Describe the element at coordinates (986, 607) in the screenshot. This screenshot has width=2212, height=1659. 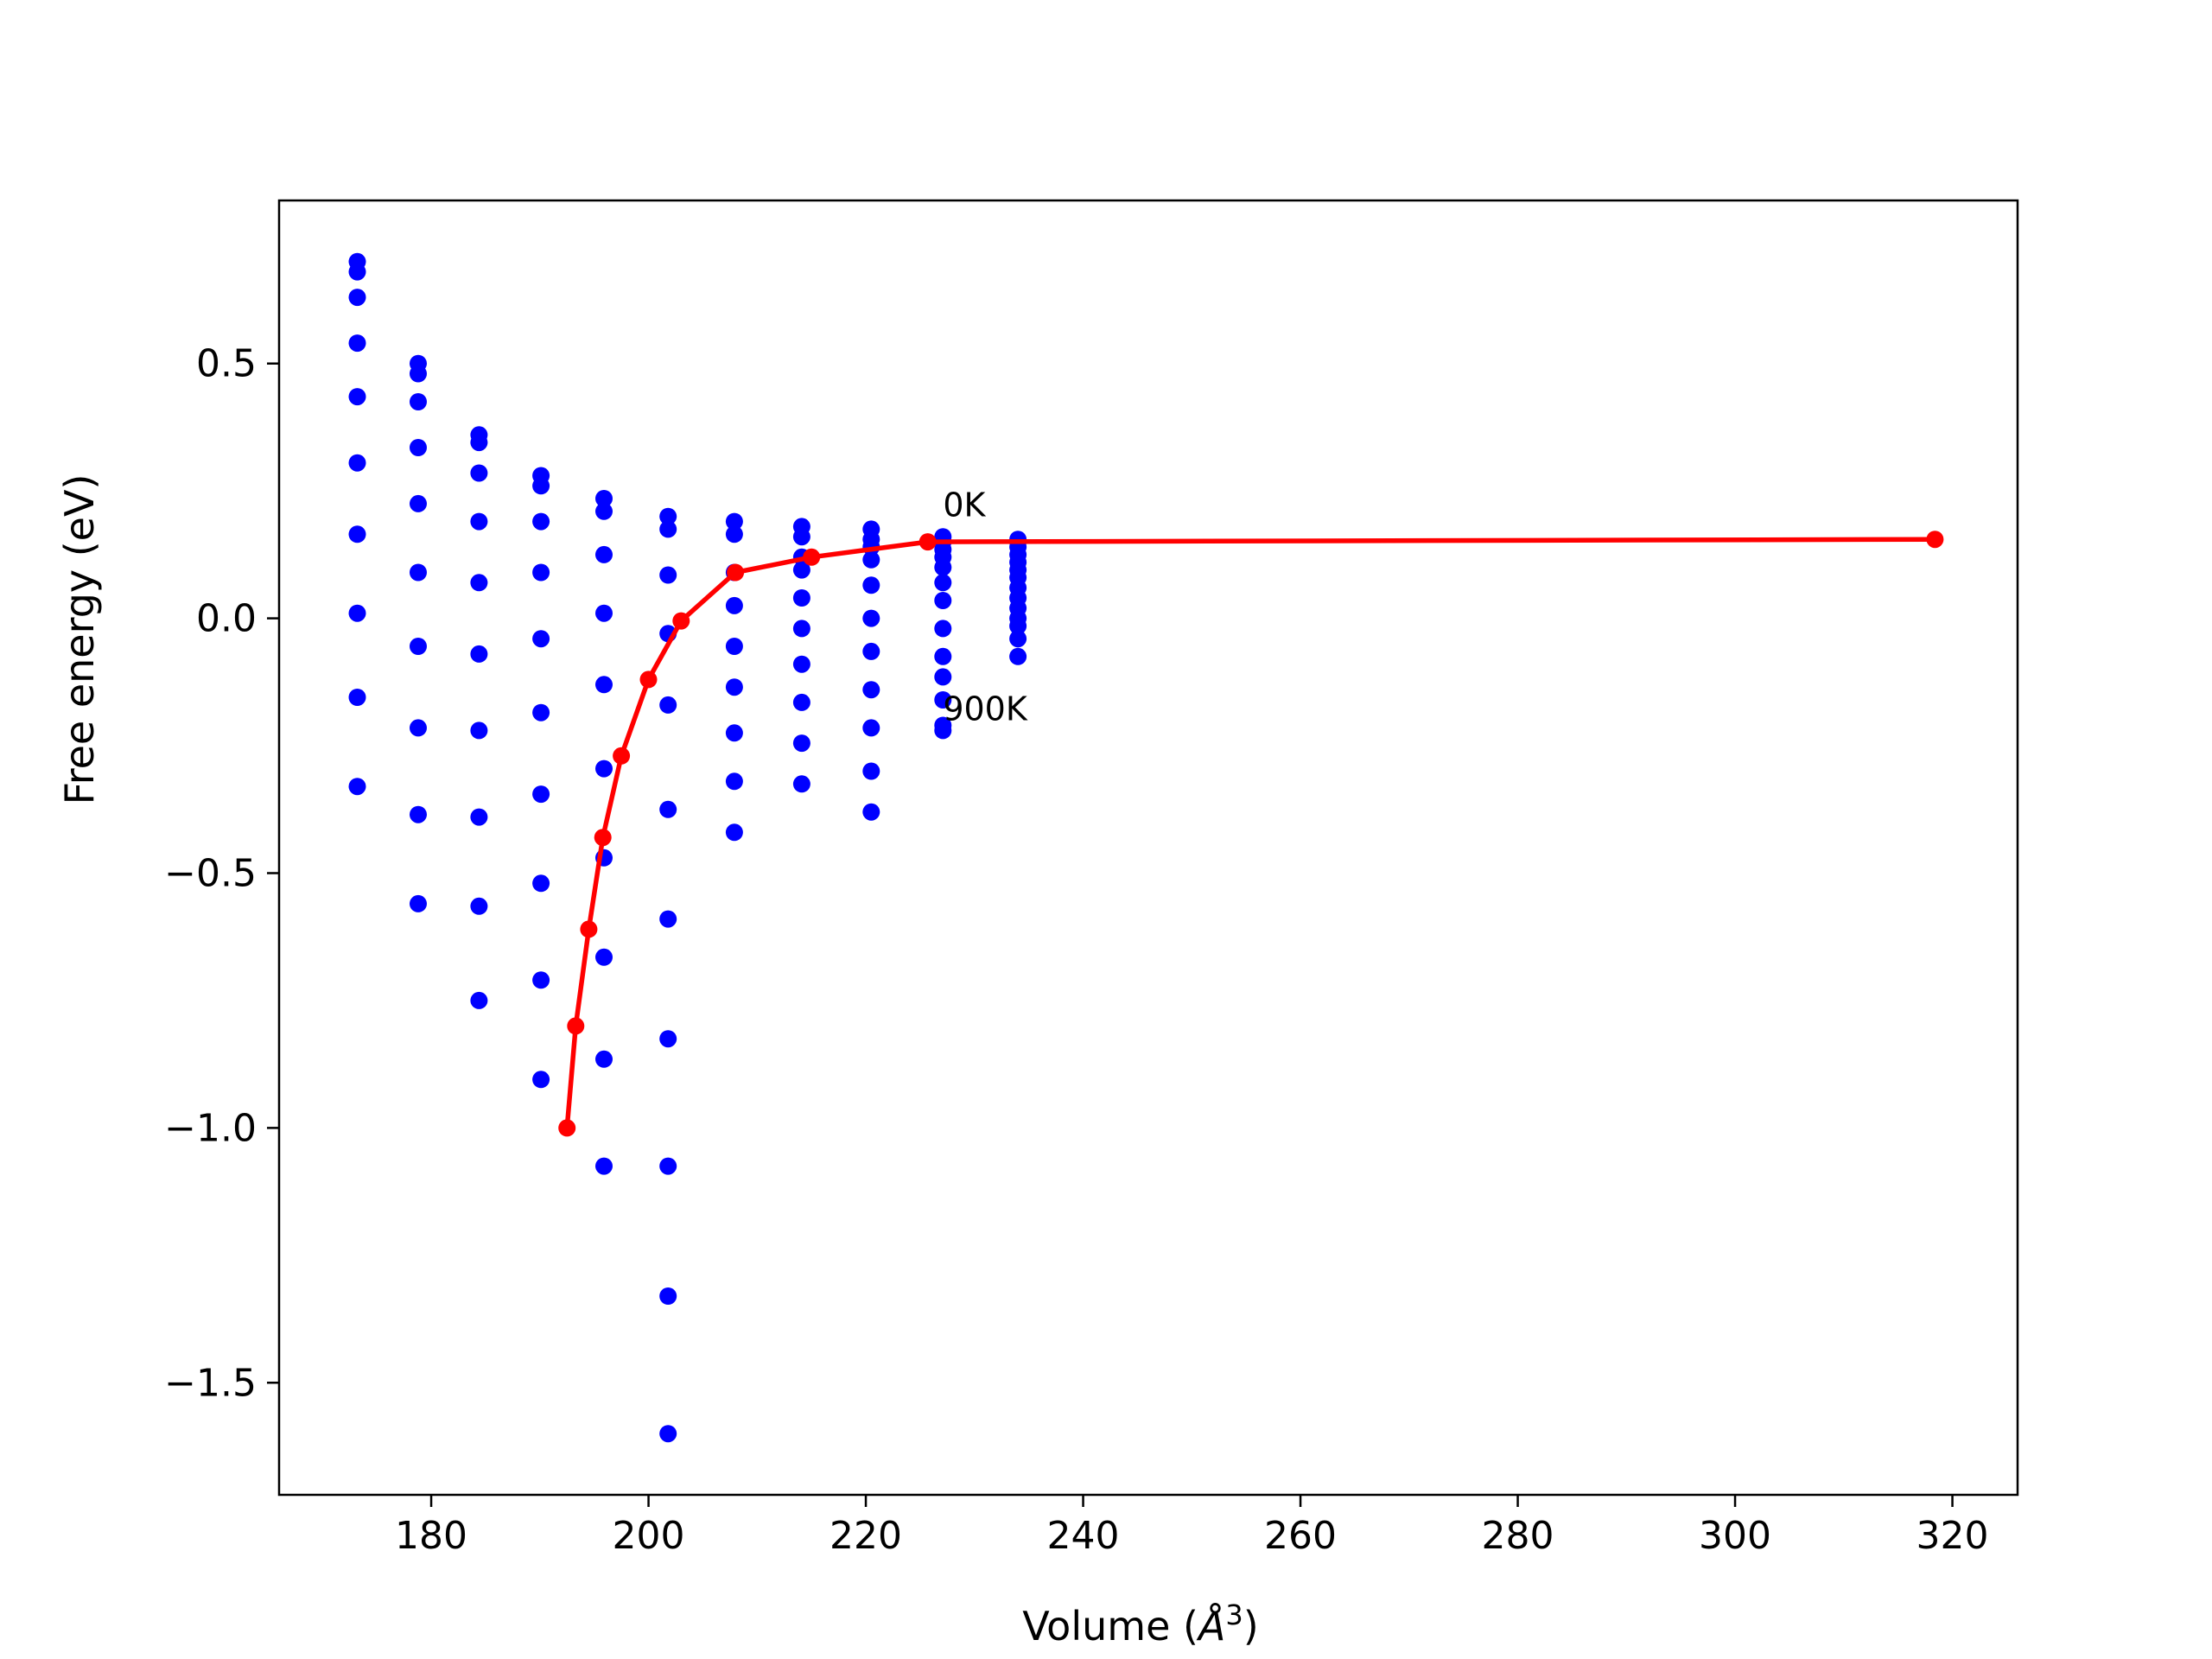
I see `annotations: 0K 900K` at that location.